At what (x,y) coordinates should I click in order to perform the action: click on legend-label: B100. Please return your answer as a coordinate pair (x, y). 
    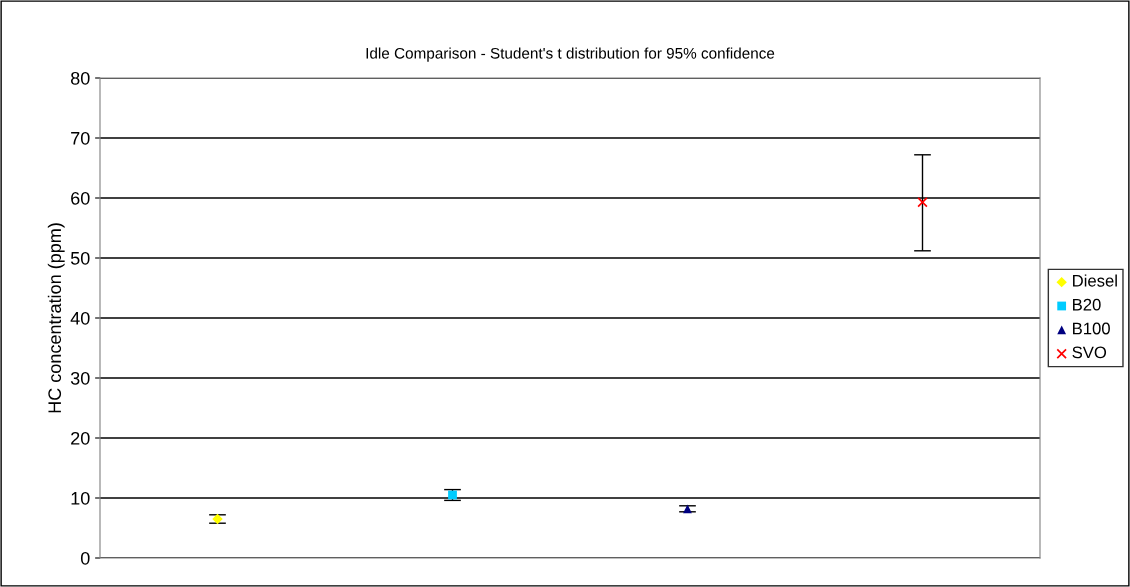
    Looking at the image, I should click on (1091, 328).